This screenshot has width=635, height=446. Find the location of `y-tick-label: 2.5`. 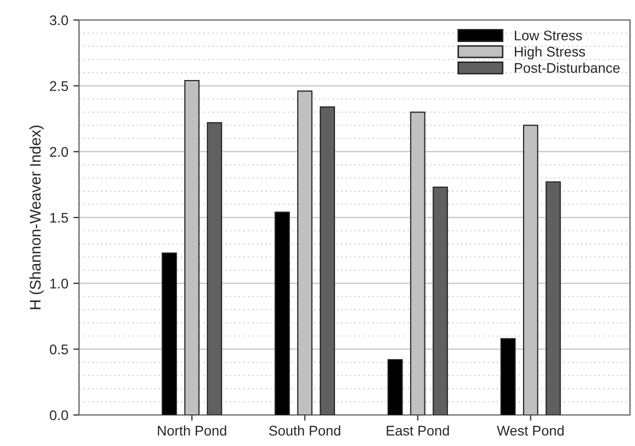

y-tick-label: 2.5 is located at coordinates (59, 86).